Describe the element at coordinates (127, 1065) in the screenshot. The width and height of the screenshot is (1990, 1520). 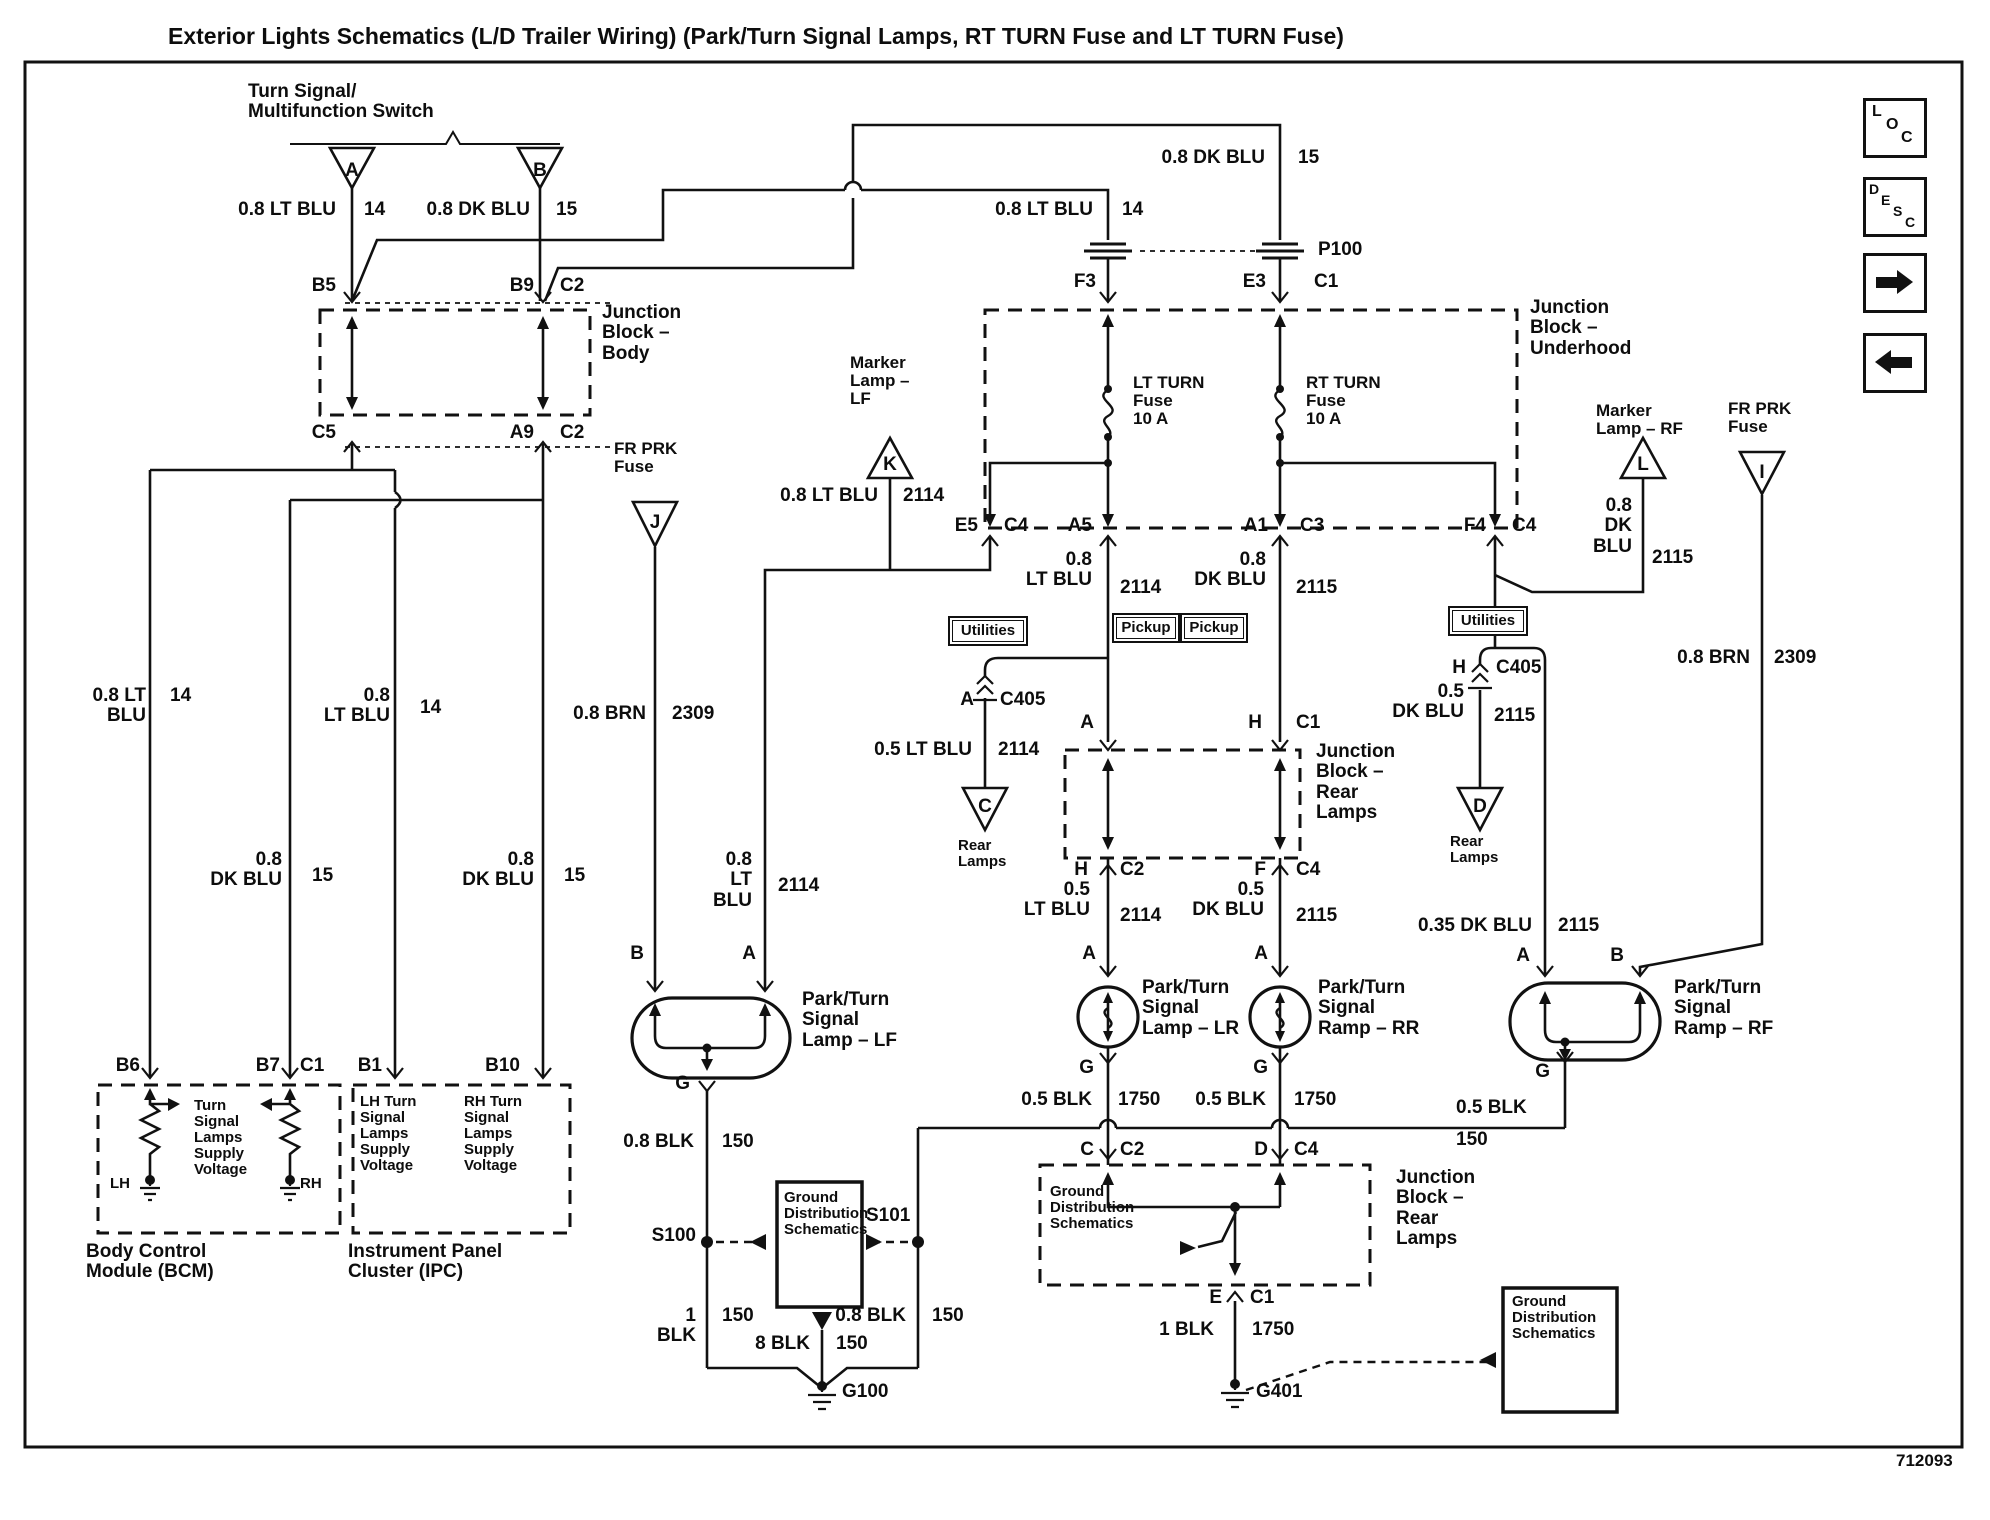
I see `pin-b6: B6` at that location.